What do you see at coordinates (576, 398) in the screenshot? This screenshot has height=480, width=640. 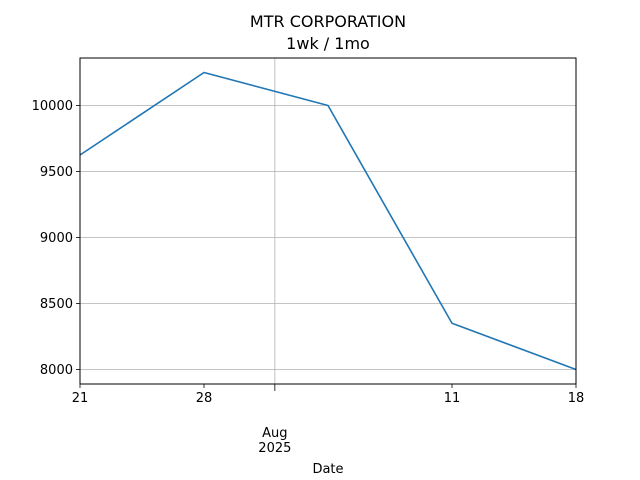 I see `x-tick-label: 18` at bounding box center [576, 398].